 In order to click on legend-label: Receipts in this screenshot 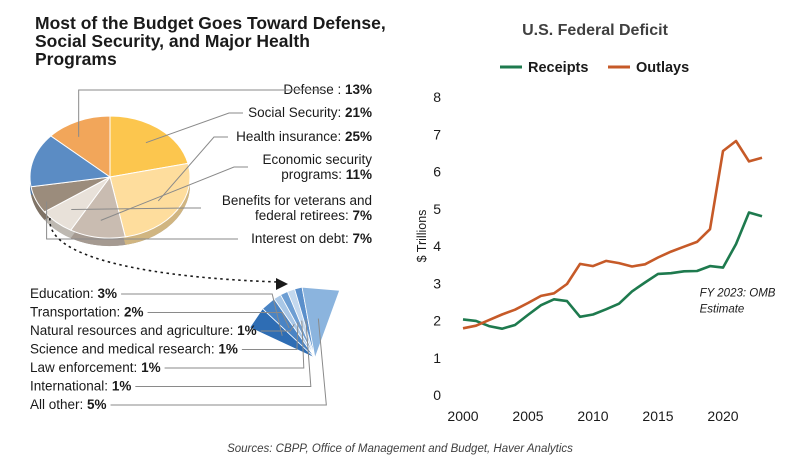, I will do `click(558, 68)`.